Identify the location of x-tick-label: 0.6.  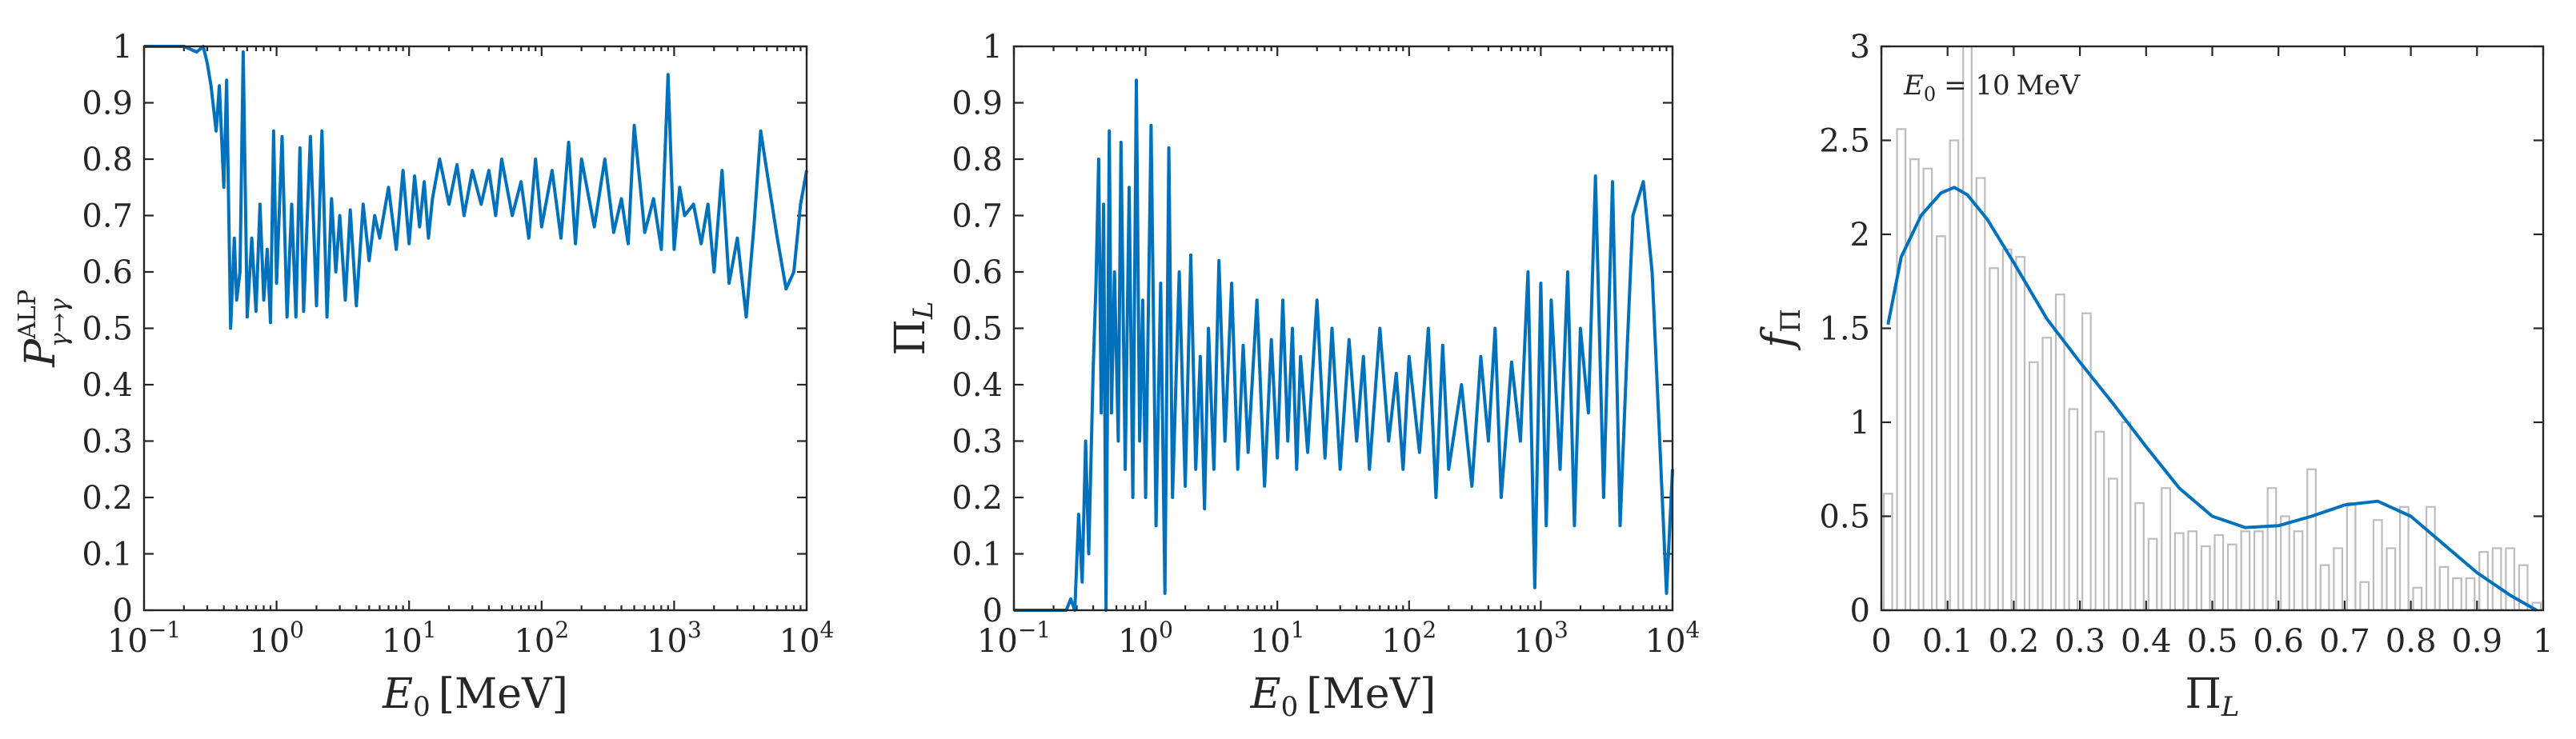
(2278, 641).